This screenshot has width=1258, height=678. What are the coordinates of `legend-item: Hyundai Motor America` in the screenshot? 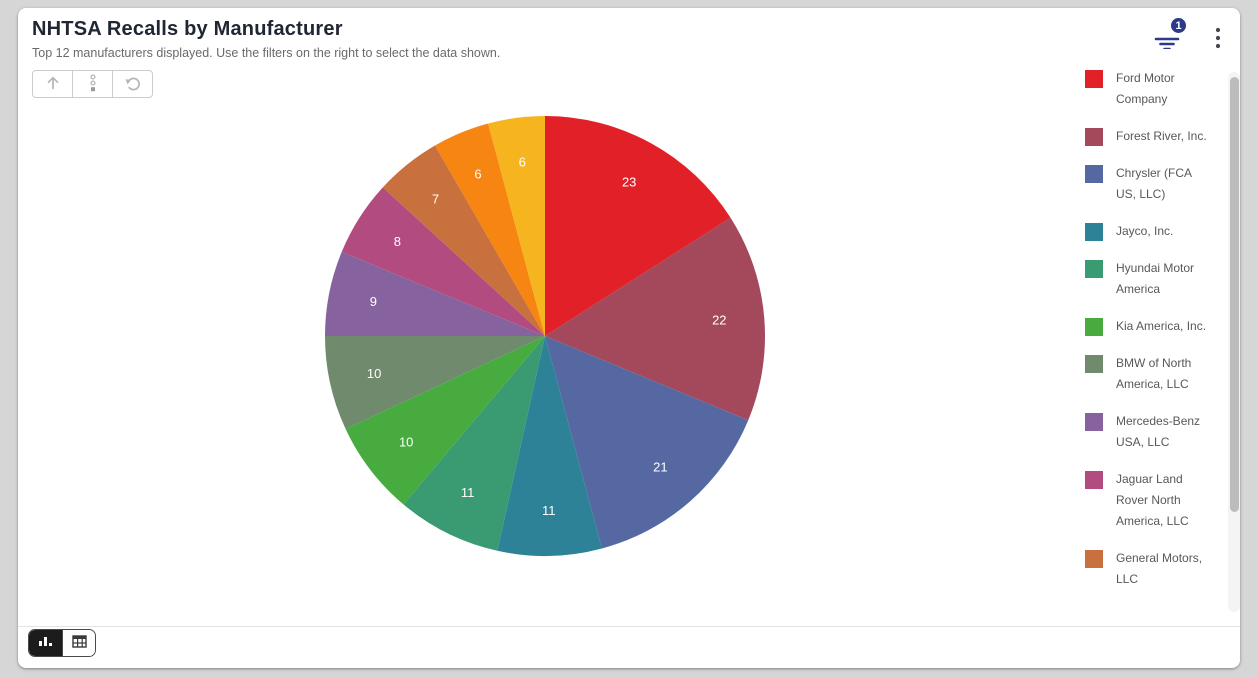 It's located at (1156, 279).